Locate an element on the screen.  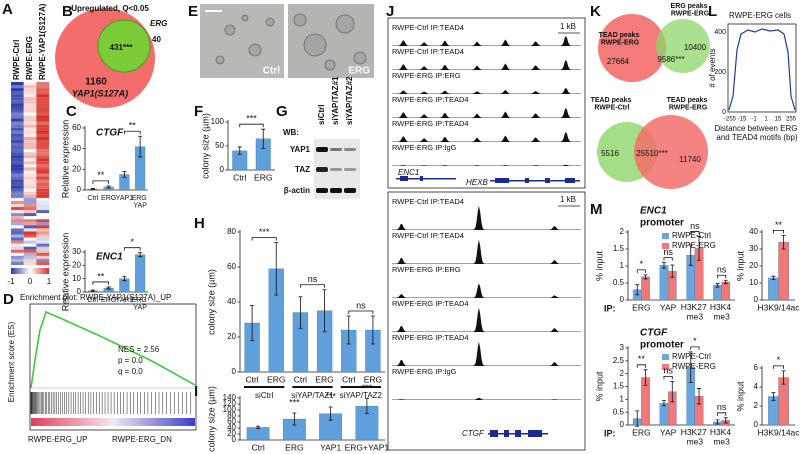
text-line: YAP is located at coordinates (140, 206).